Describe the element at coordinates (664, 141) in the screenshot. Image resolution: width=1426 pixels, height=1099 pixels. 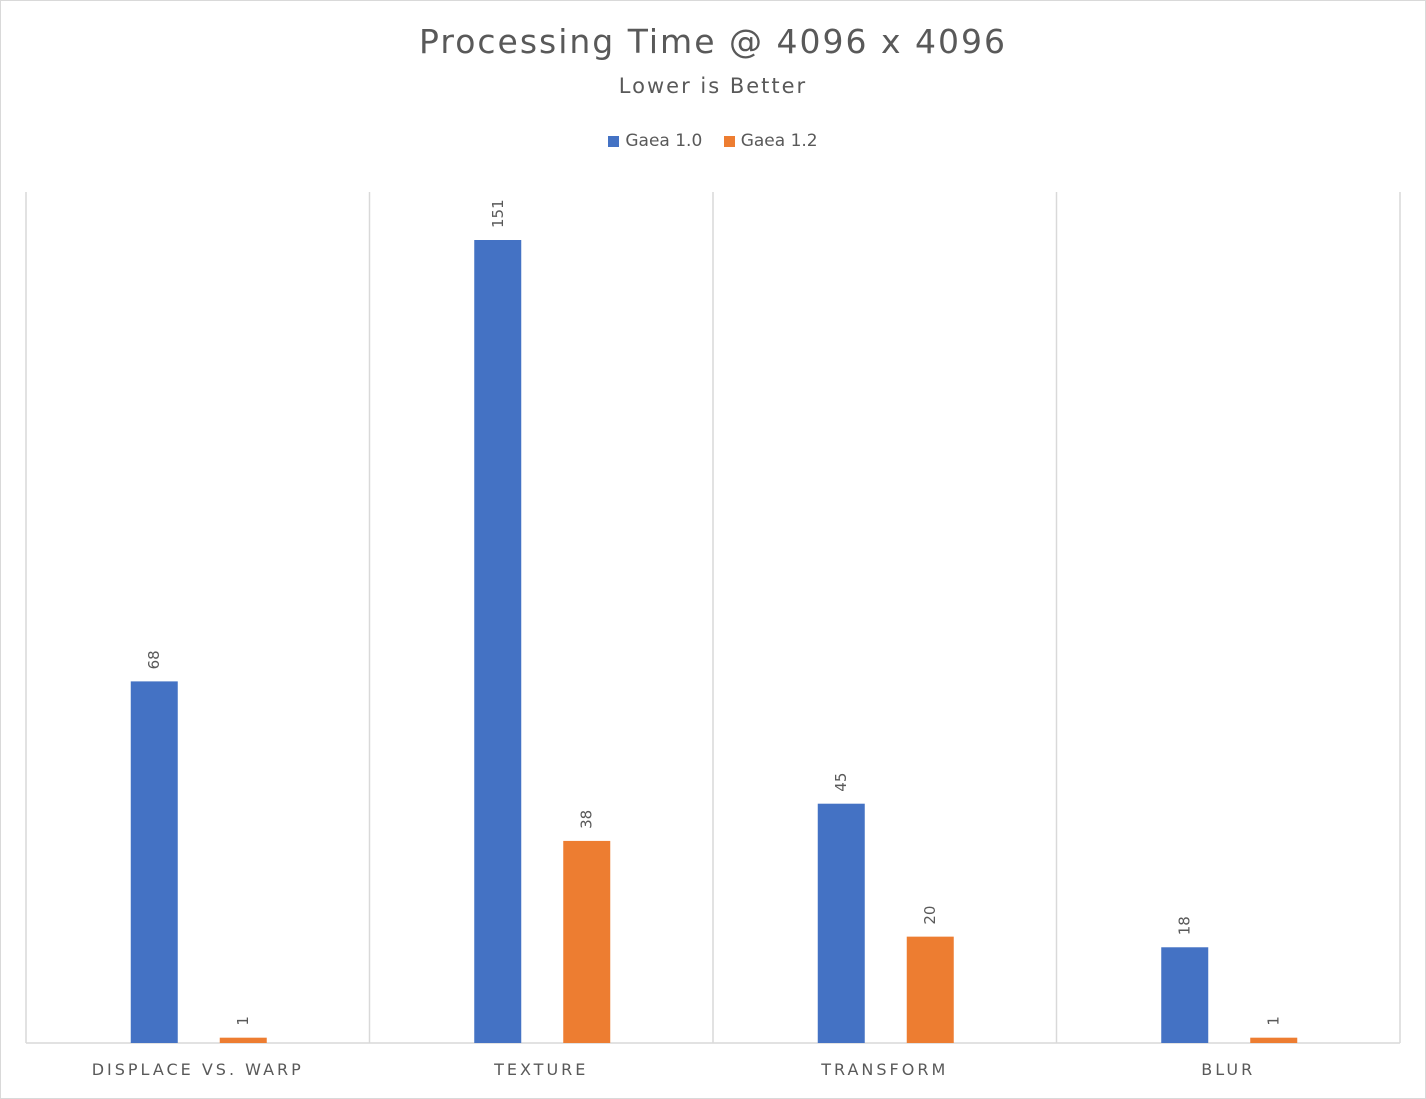
I see `legend-label-gaea-1-0: Gaea 1.0` at that location.